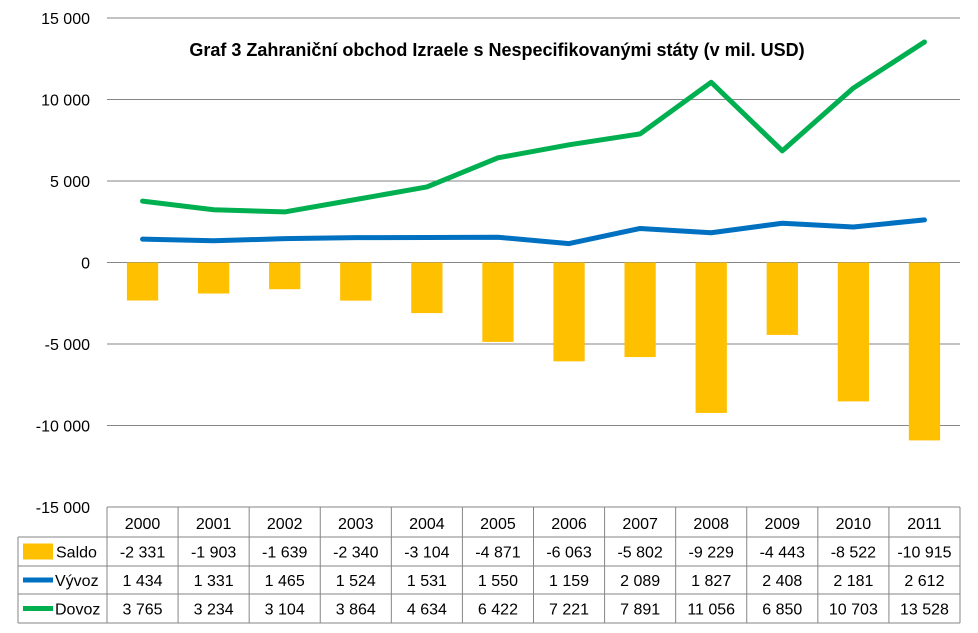 This screenshot has height=633, width=978. I want to click on y-tick-label: -10 000, so click(63, 427).